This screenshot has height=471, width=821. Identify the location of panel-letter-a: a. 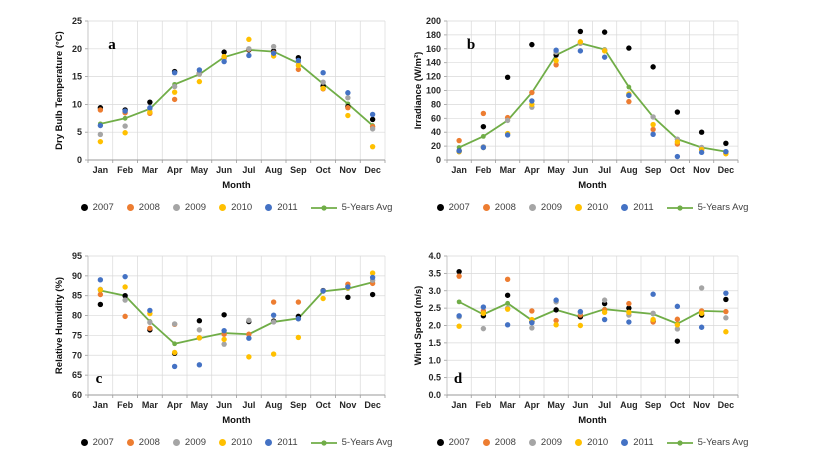
(112, 45).